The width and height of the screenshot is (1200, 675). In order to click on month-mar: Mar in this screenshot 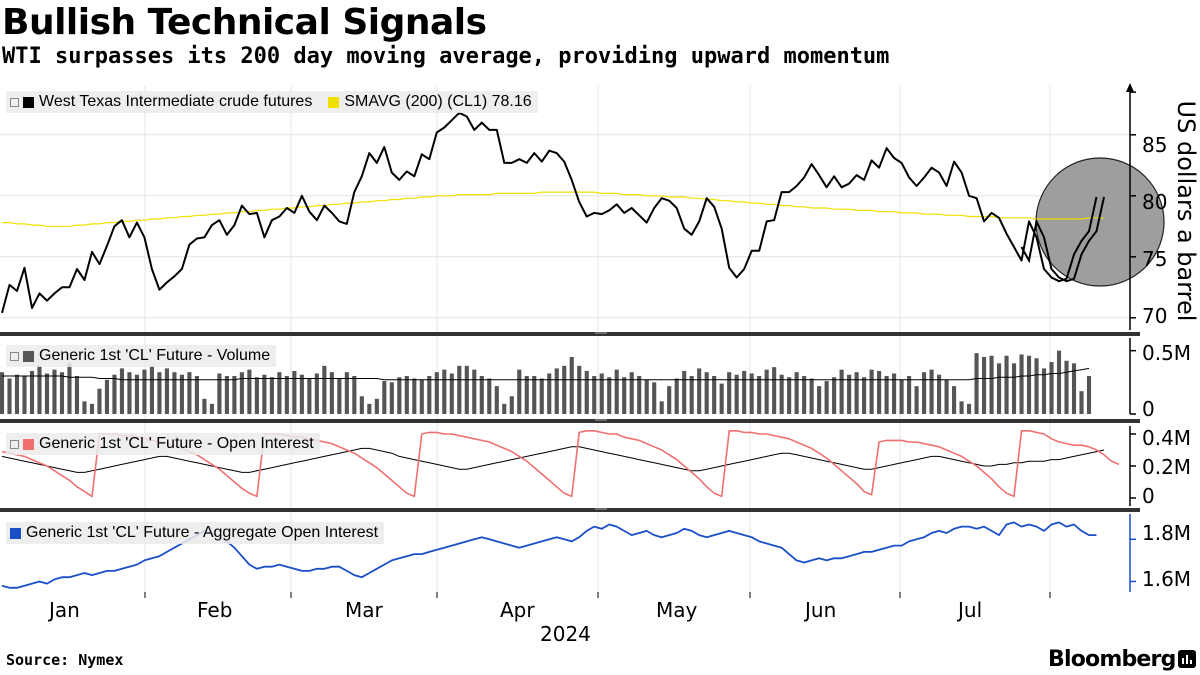, I will do `click(364, 610)`.